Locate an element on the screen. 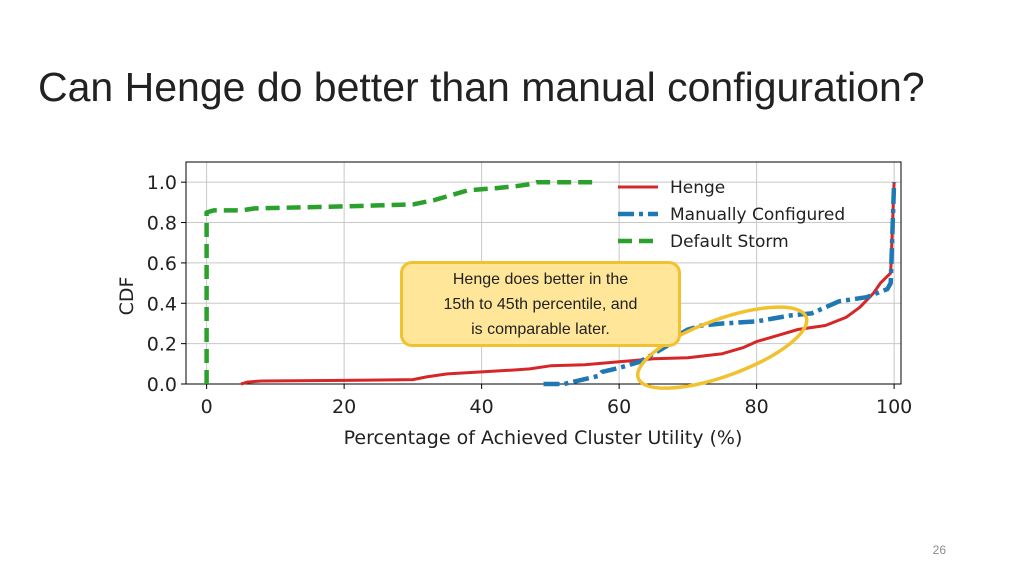 The width and height of the screenshot is (1024, 576). page-number: 26 is located at coordinates (939, 550).